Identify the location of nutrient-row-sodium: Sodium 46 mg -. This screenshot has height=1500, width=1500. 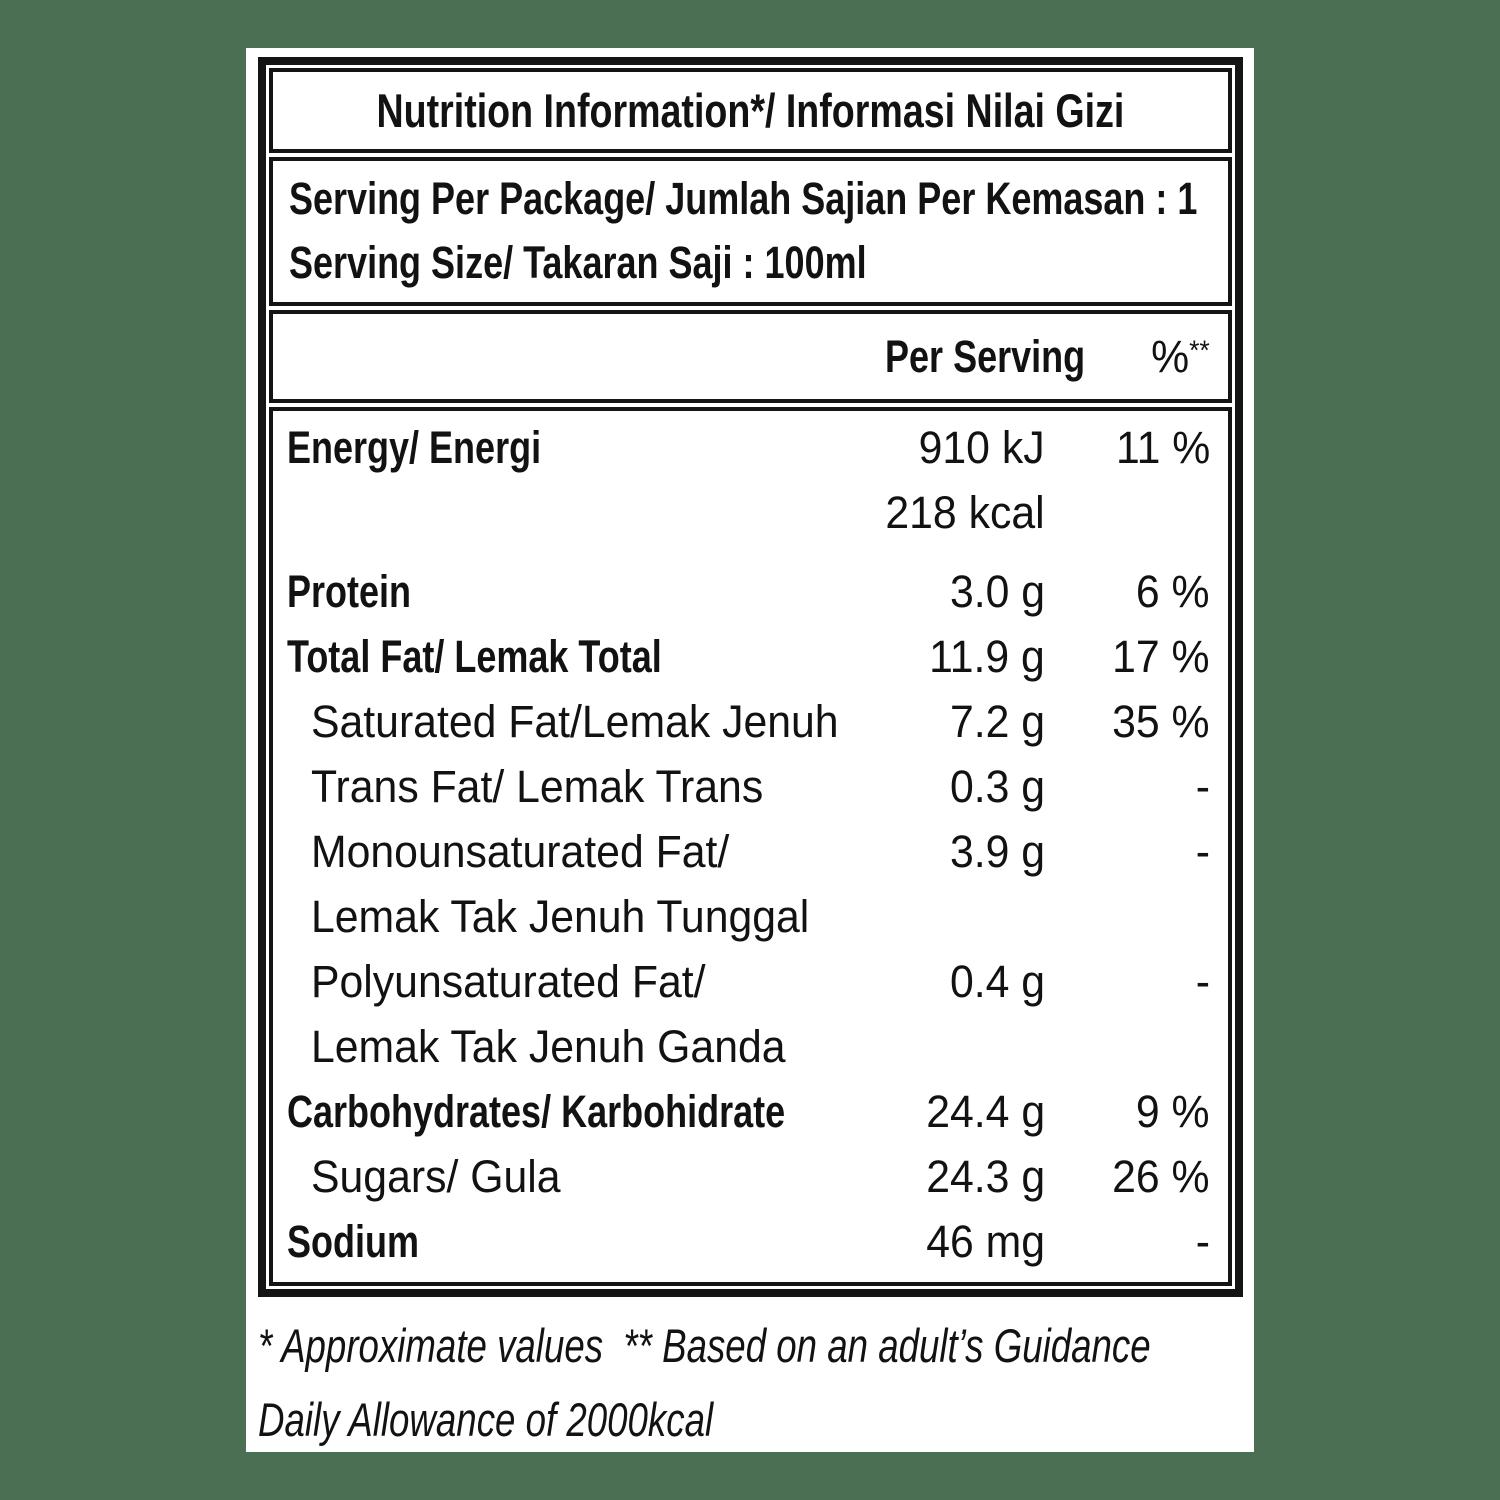
(748, 1241).